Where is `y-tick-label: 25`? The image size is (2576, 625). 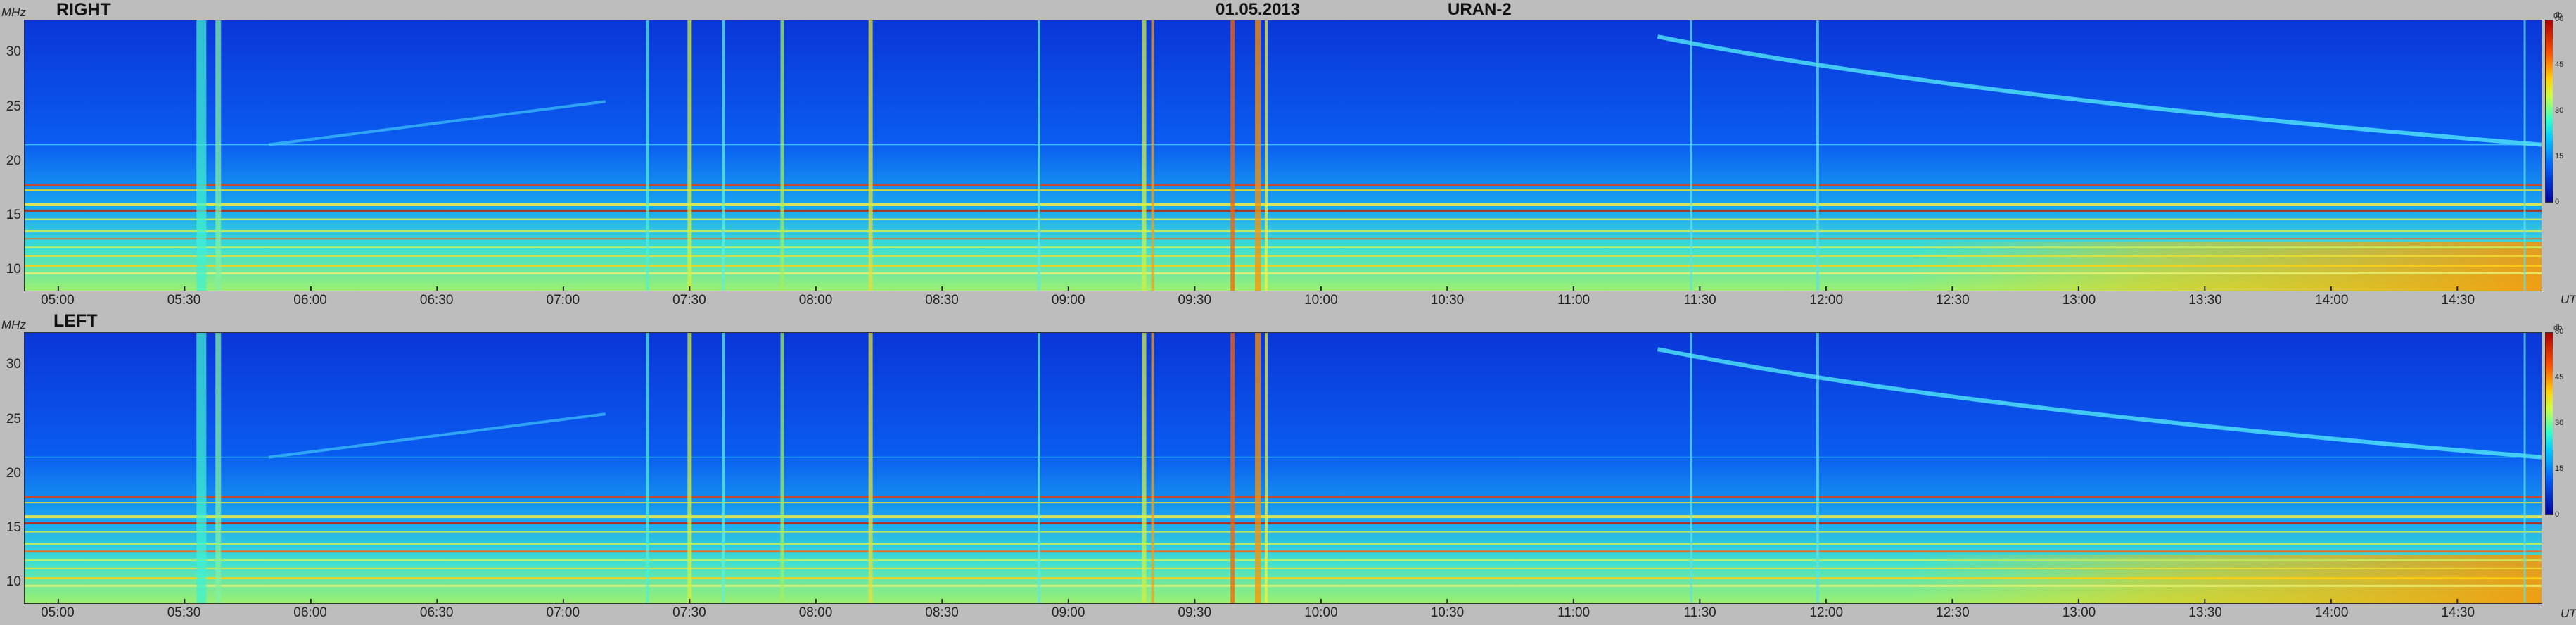
y-tick-label: 25 is located at coordinates (13, 419).